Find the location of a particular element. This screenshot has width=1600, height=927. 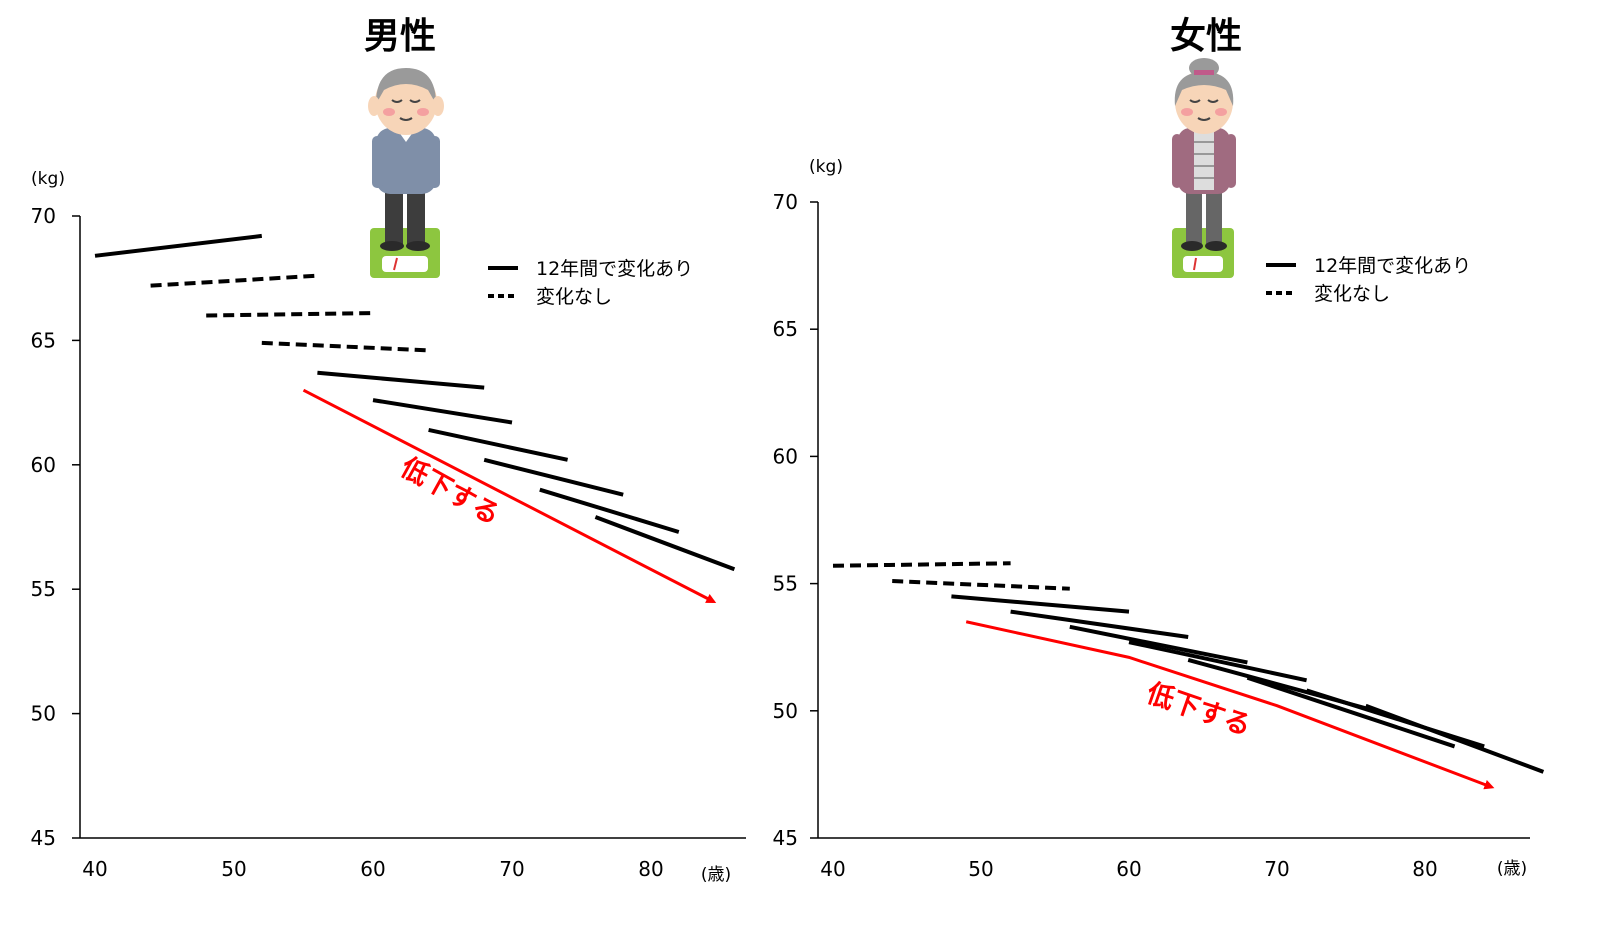

elderly-woman-on-scale-illustration is located at coordinates (1204, 168).